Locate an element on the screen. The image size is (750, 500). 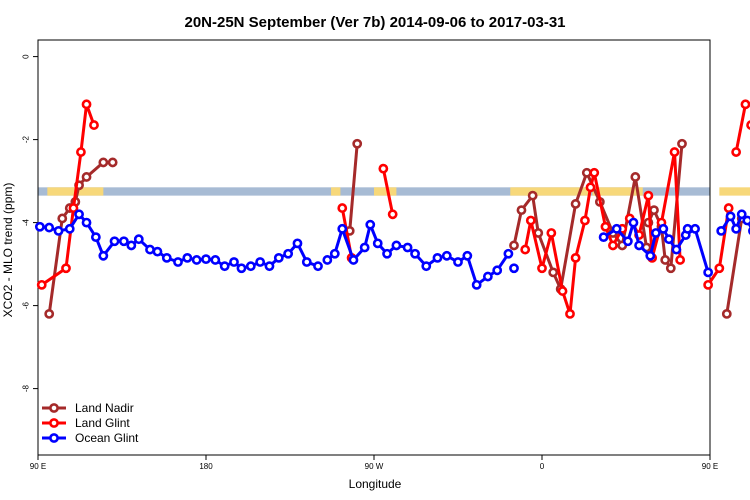
x-axis-label: Longitude is located at coordinates (375, 484).